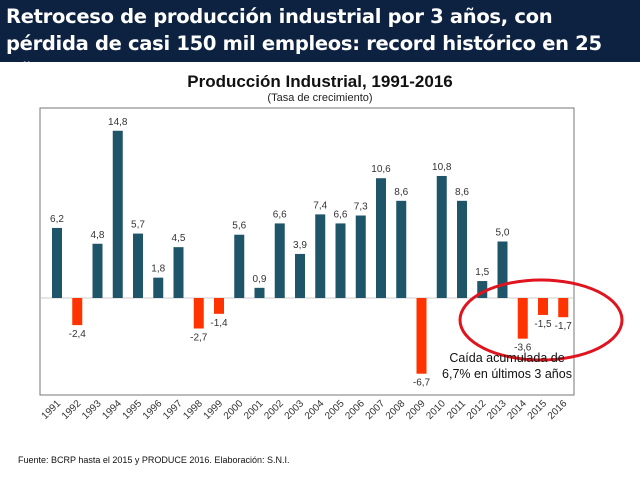 Image resolution: width=640 pixels, height=480 pixels. What do you see at coordinates (462, 192) in the screenshot?
I see `data-label-2011: 8,6` at bounding box center [462, 192].